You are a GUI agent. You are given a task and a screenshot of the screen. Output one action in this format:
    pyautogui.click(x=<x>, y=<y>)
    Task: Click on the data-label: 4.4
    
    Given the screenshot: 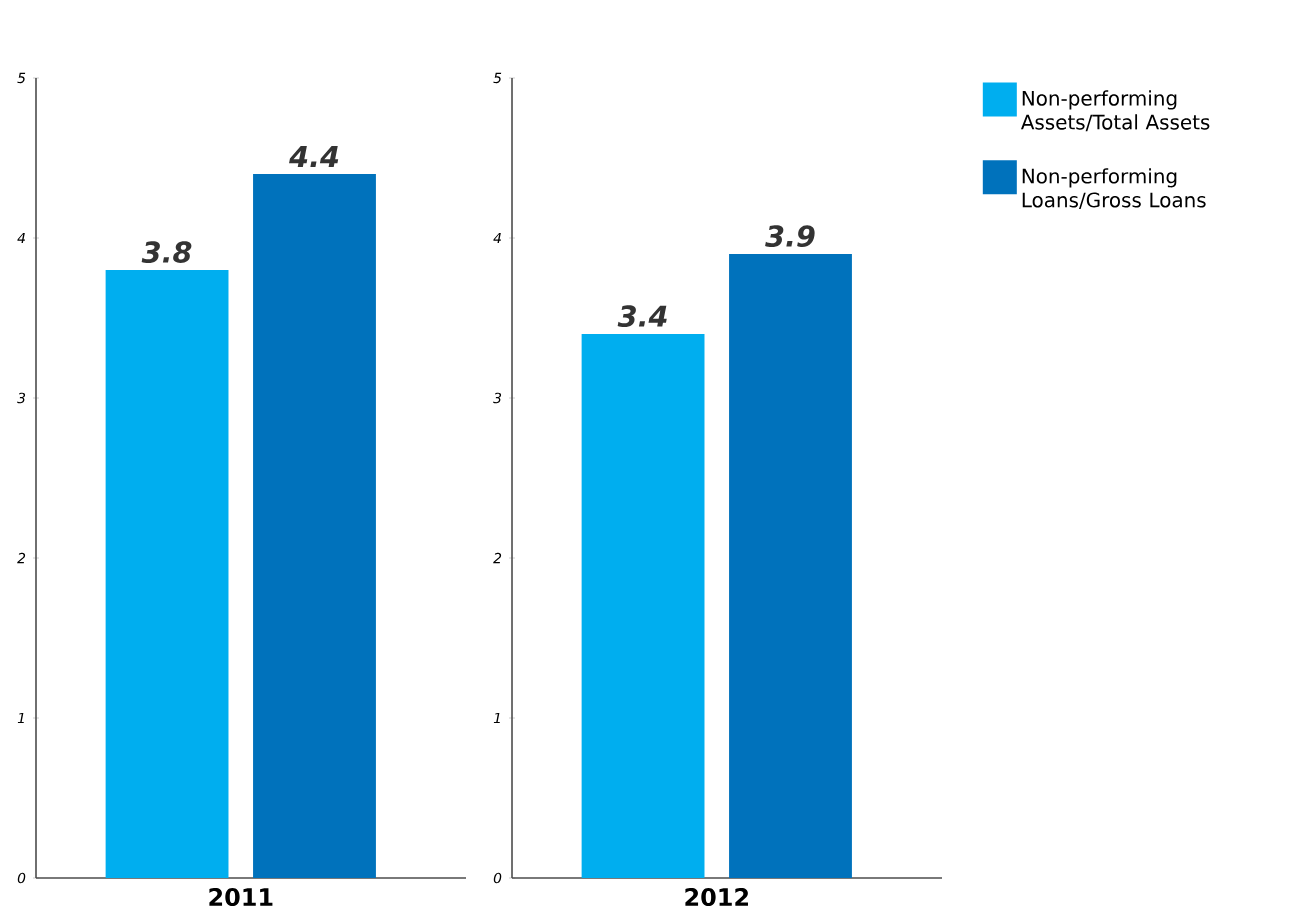 What is the action you would take?
    pyautogui.click(x=314, y=156)
    